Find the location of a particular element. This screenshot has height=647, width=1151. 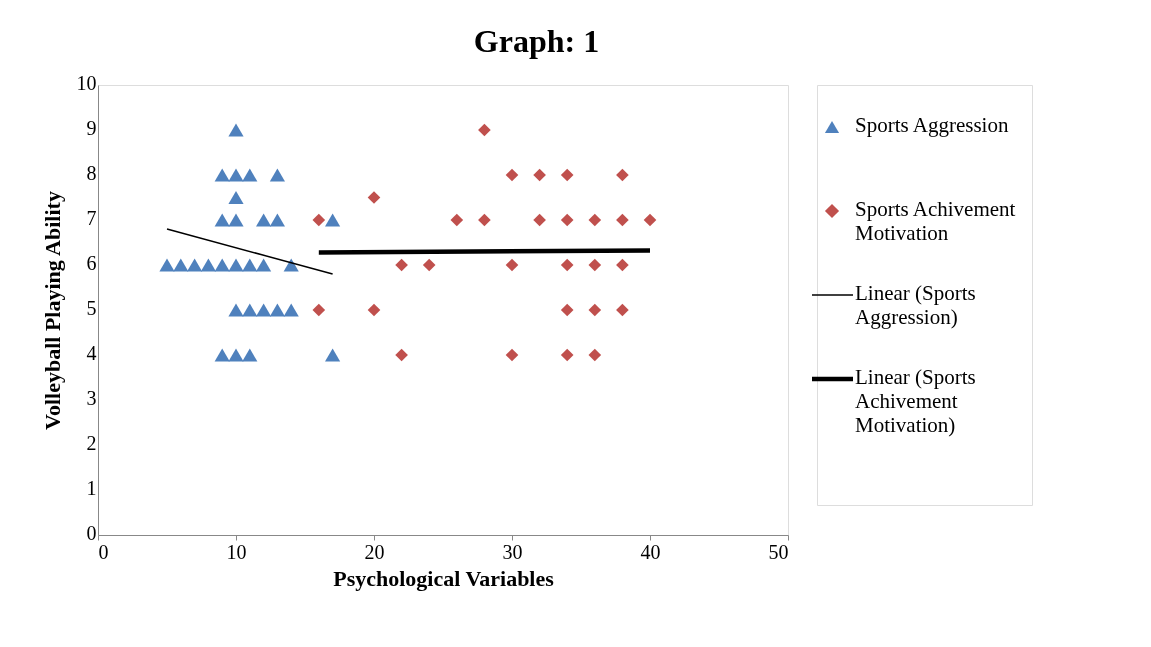

x-axis-title: Psychological Variables is located at coordinates (444, 578).